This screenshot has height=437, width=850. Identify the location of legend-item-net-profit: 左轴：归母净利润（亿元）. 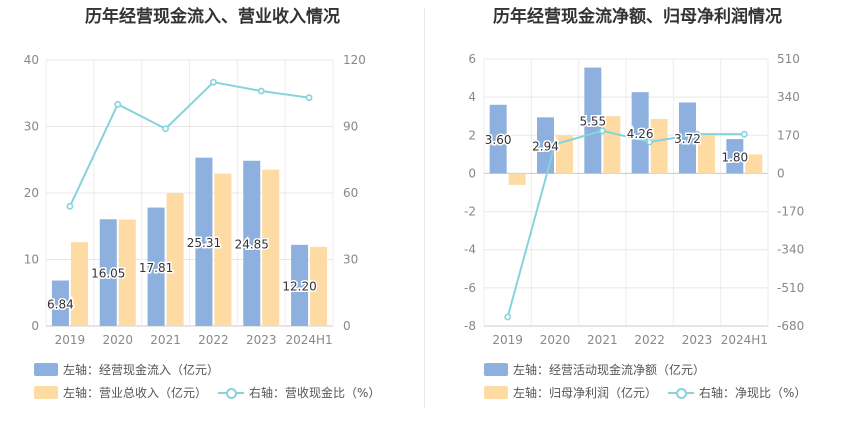
(570, 392).